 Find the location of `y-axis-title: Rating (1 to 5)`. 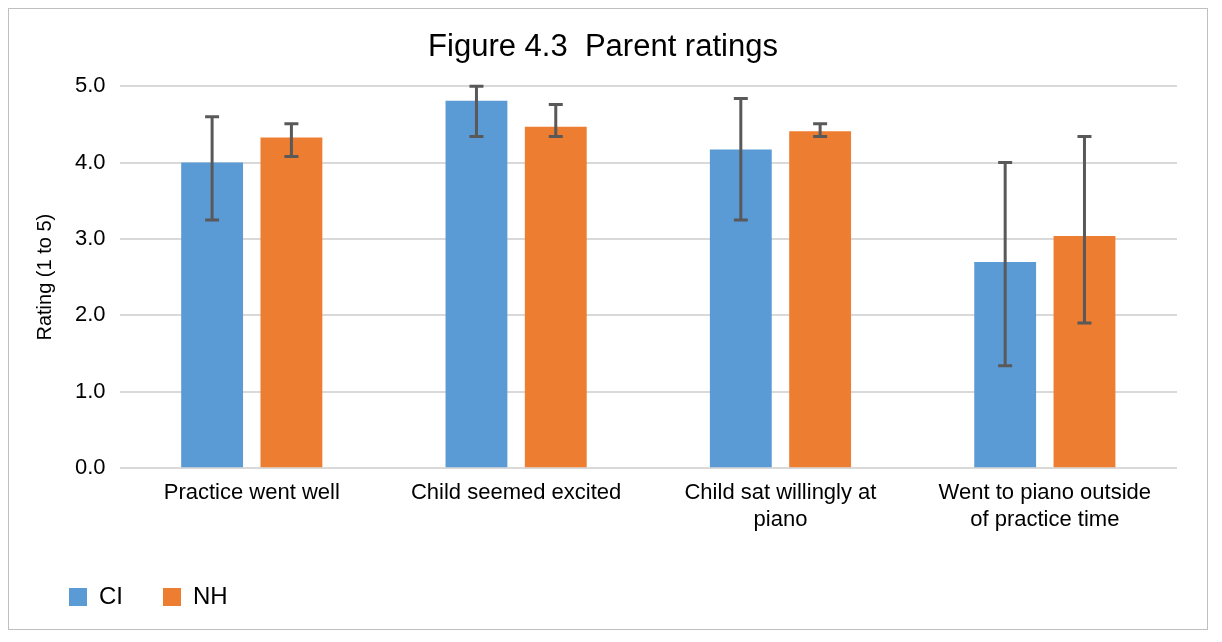

y-axis-title: Rating (1 to 5) is located at coordinates (43, 277).